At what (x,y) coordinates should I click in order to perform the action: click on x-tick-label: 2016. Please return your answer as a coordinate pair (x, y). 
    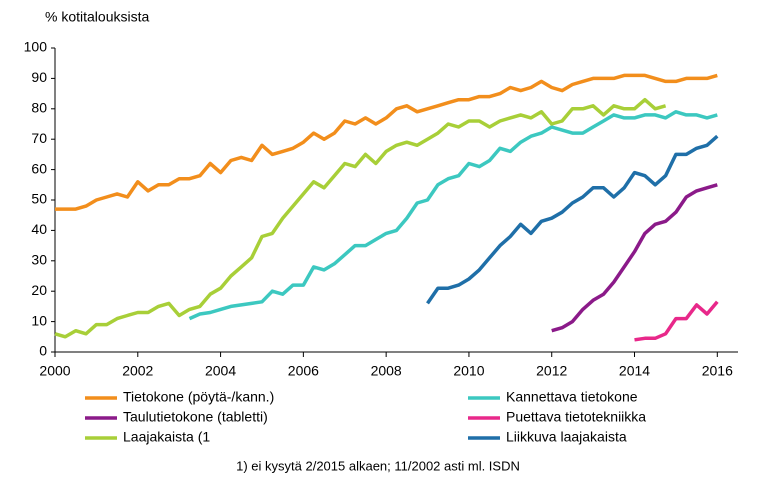
    Looking at the image, I should click on (717, 371).